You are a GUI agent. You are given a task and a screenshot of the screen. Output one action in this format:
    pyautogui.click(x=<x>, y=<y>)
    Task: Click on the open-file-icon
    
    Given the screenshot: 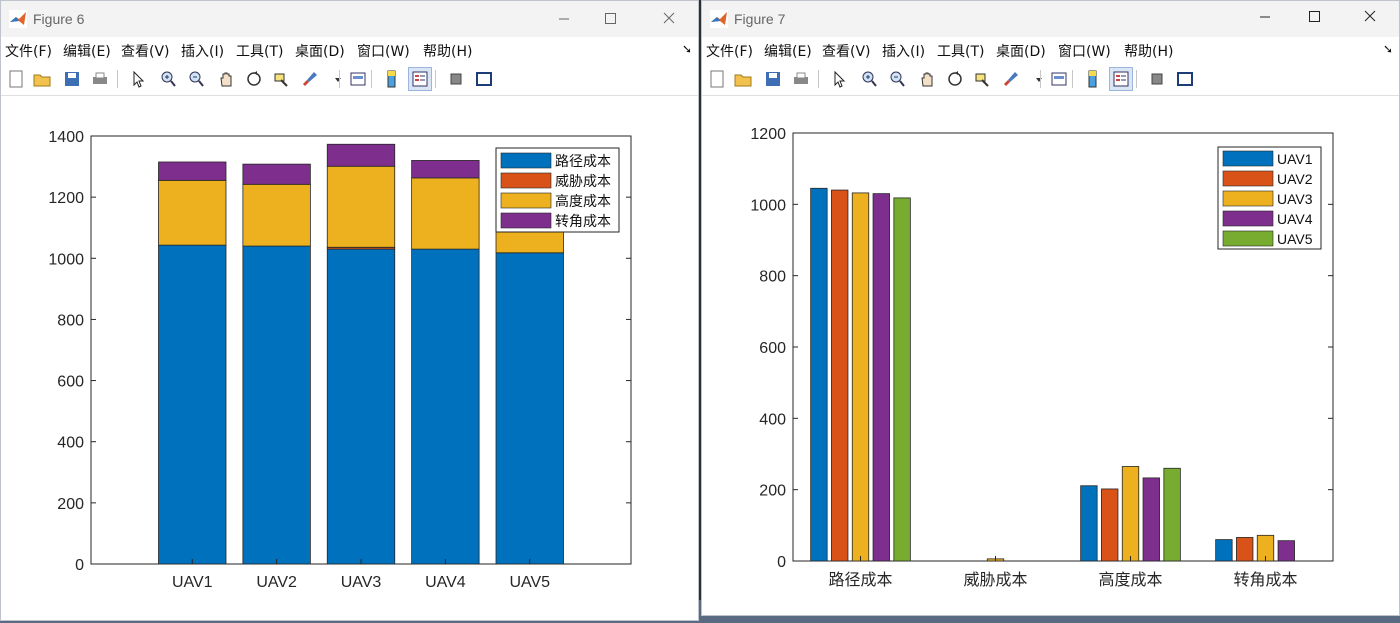 What is the action you would take?
    pyautogui.click(x=743, y=80)
    